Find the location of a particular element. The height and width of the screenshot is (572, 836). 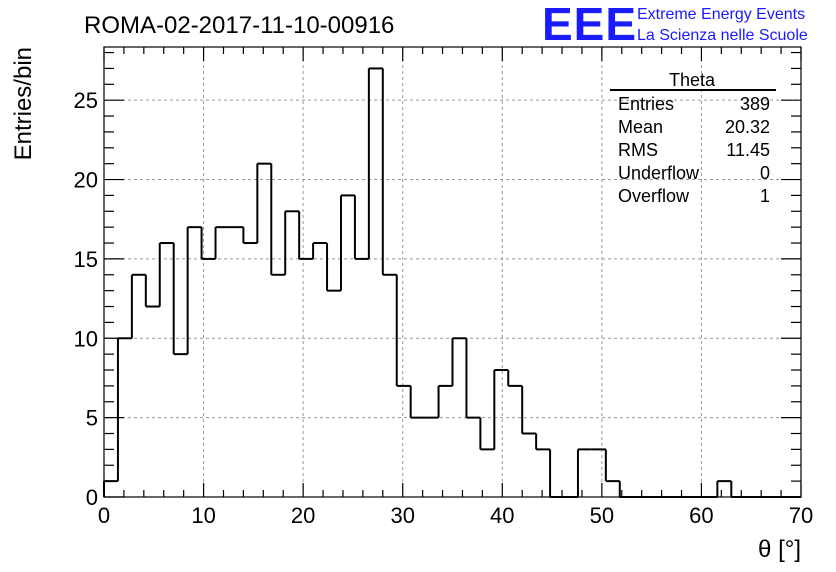

logo-line-1: Extreme Energy Events is located at coordinates (721, 14).